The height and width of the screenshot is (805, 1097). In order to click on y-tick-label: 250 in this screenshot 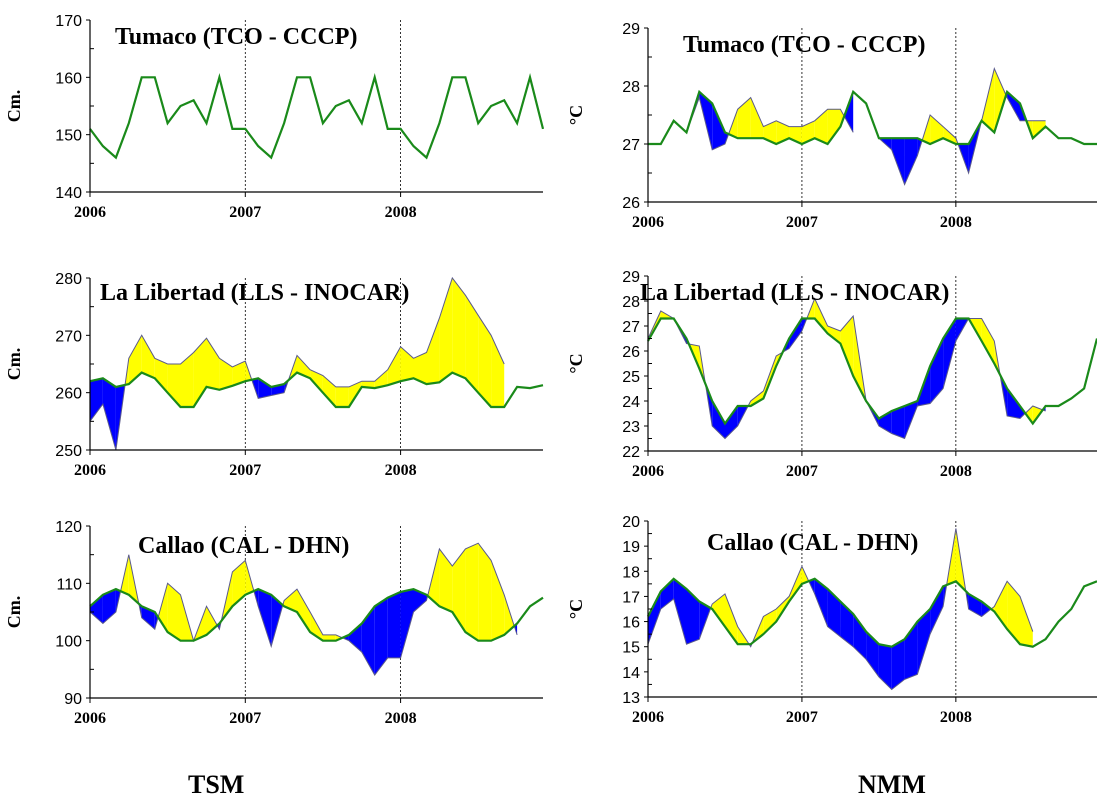, I will do `click(68, 451)`.